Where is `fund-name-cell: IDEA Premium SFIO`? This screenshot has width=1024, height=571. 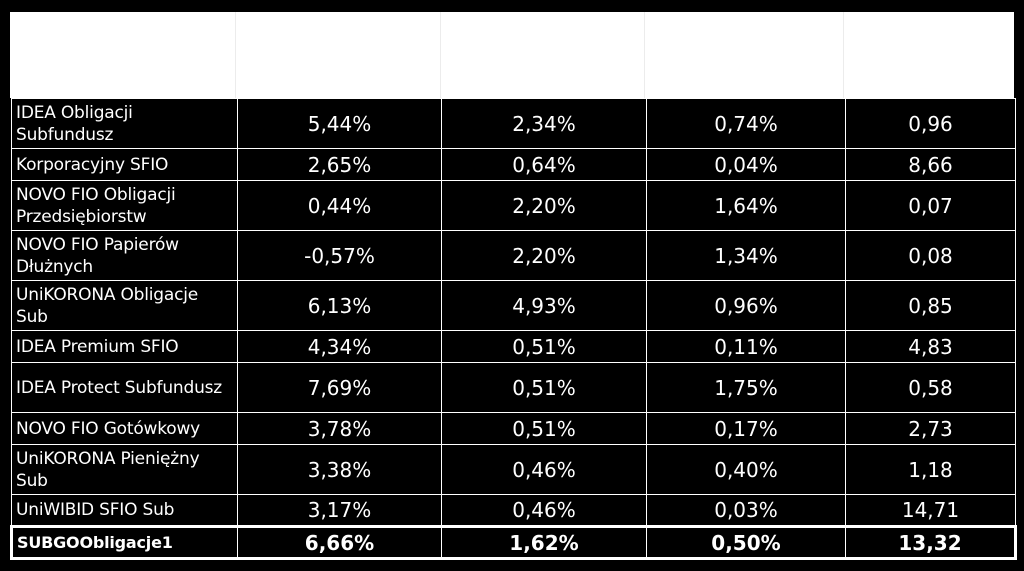
fund-name-cell: IDEA Premium SFIO is located at coordinates (124, 346).